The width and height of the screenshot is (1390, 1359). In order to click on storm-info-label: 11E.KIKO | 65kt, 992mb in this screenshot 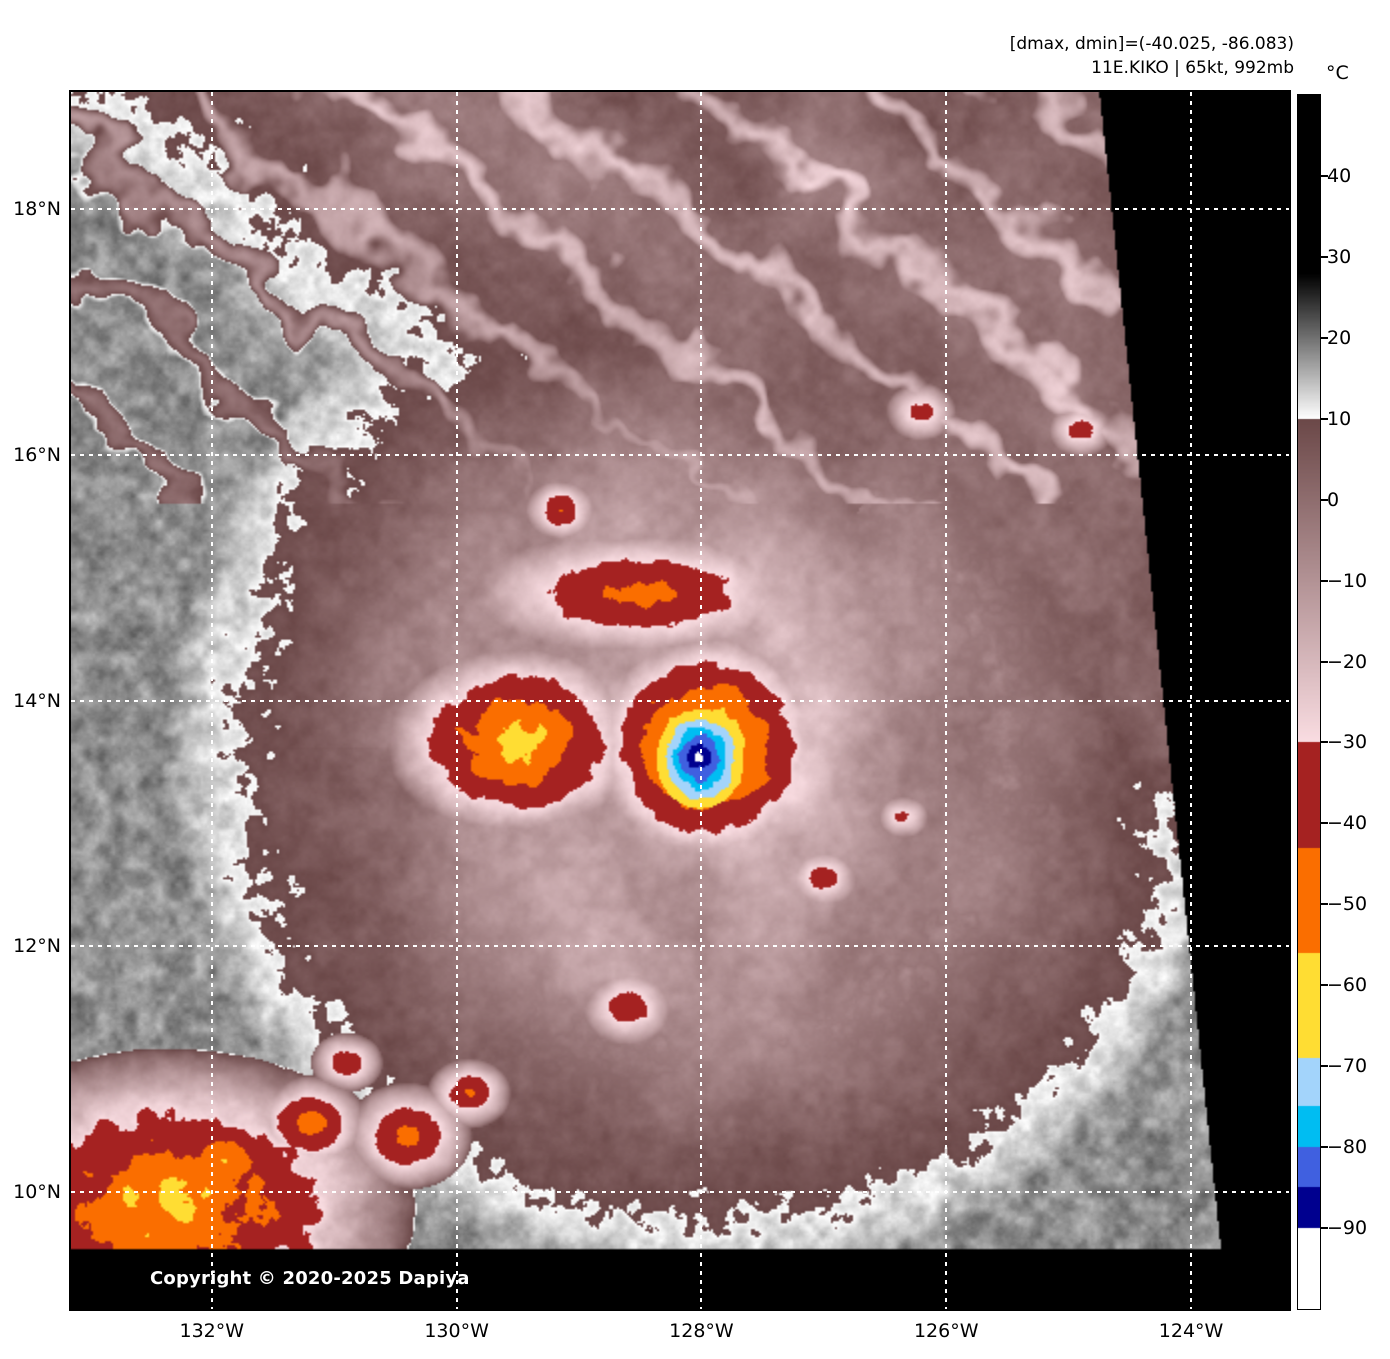, I will do `click(1192, 68)`.